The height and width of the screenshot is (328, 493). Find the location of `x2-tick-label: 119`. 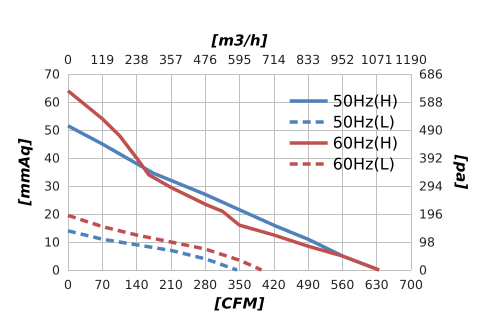

x2-tick-label: 119 is located at coordinates (102, 59).